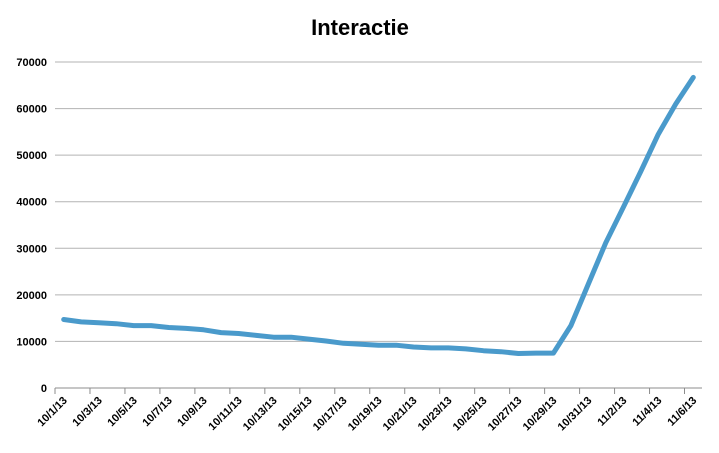  What do you see at coordinates (400, 414) in the screenshot?
I see `x-tick-label: 10/21/13` at bounding box center [400, 414].